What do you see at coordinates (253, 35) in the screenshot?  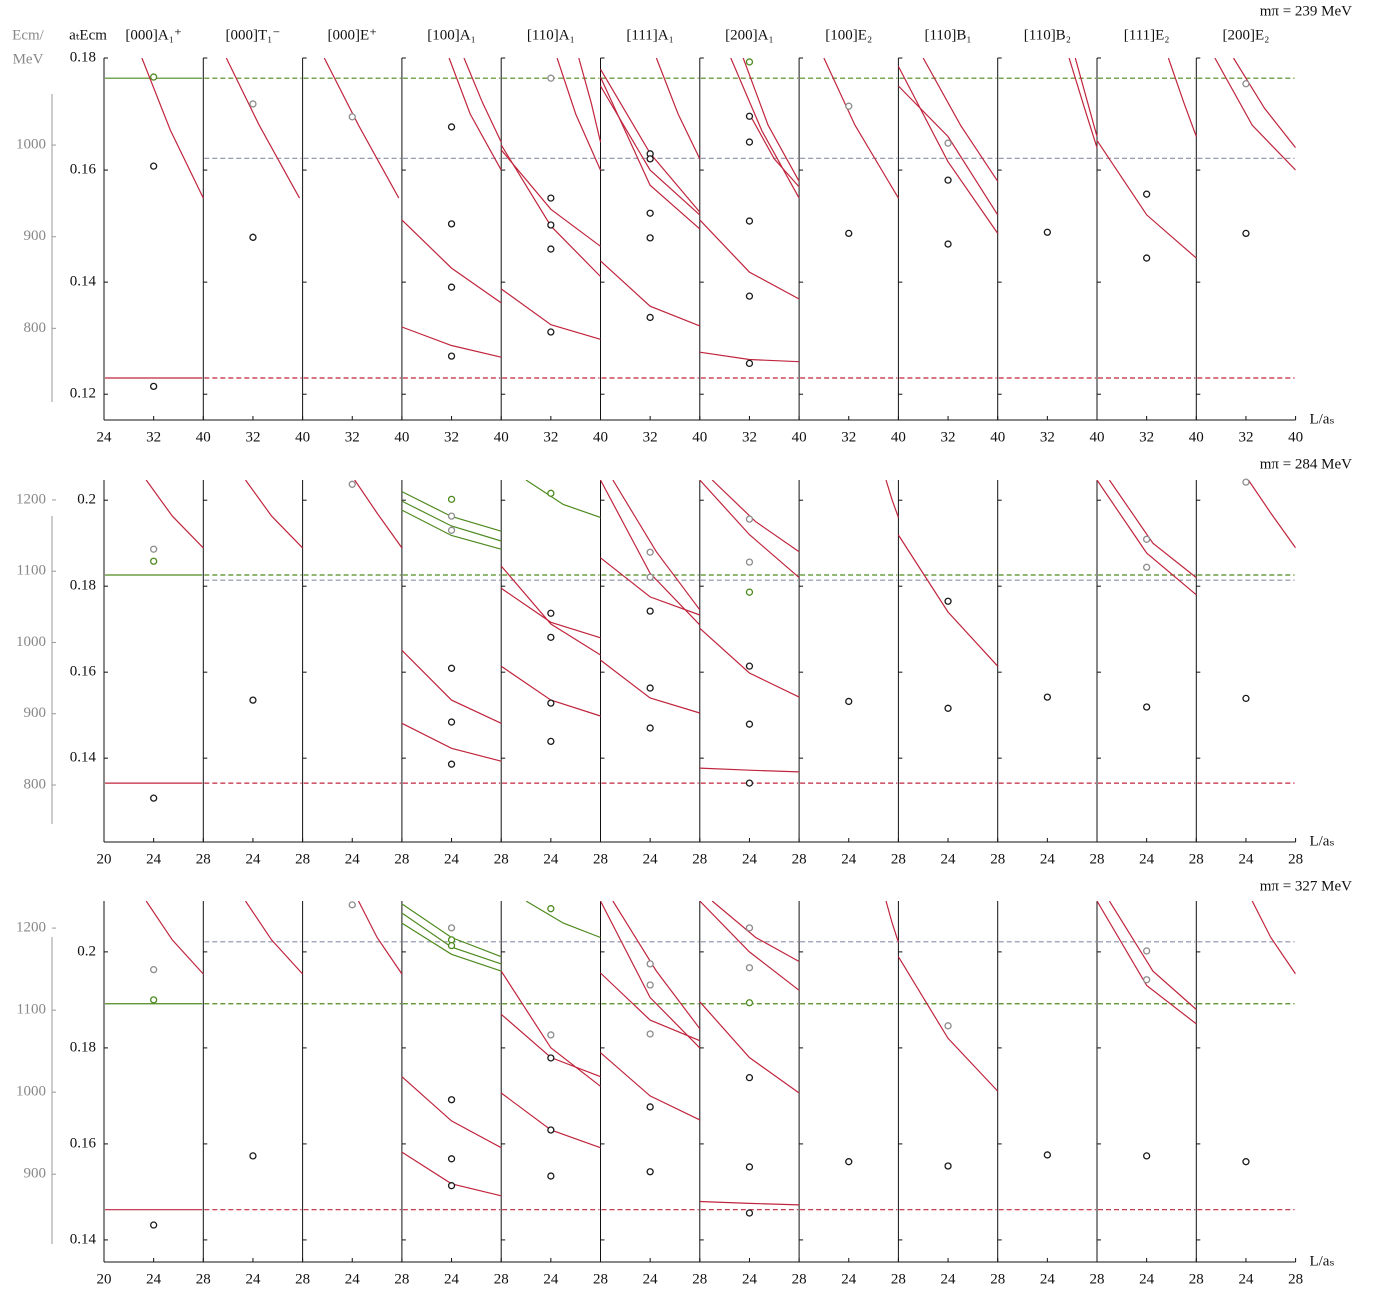 I see `panel-title: [000]T₁⁻` at bounding box center [253, 35].